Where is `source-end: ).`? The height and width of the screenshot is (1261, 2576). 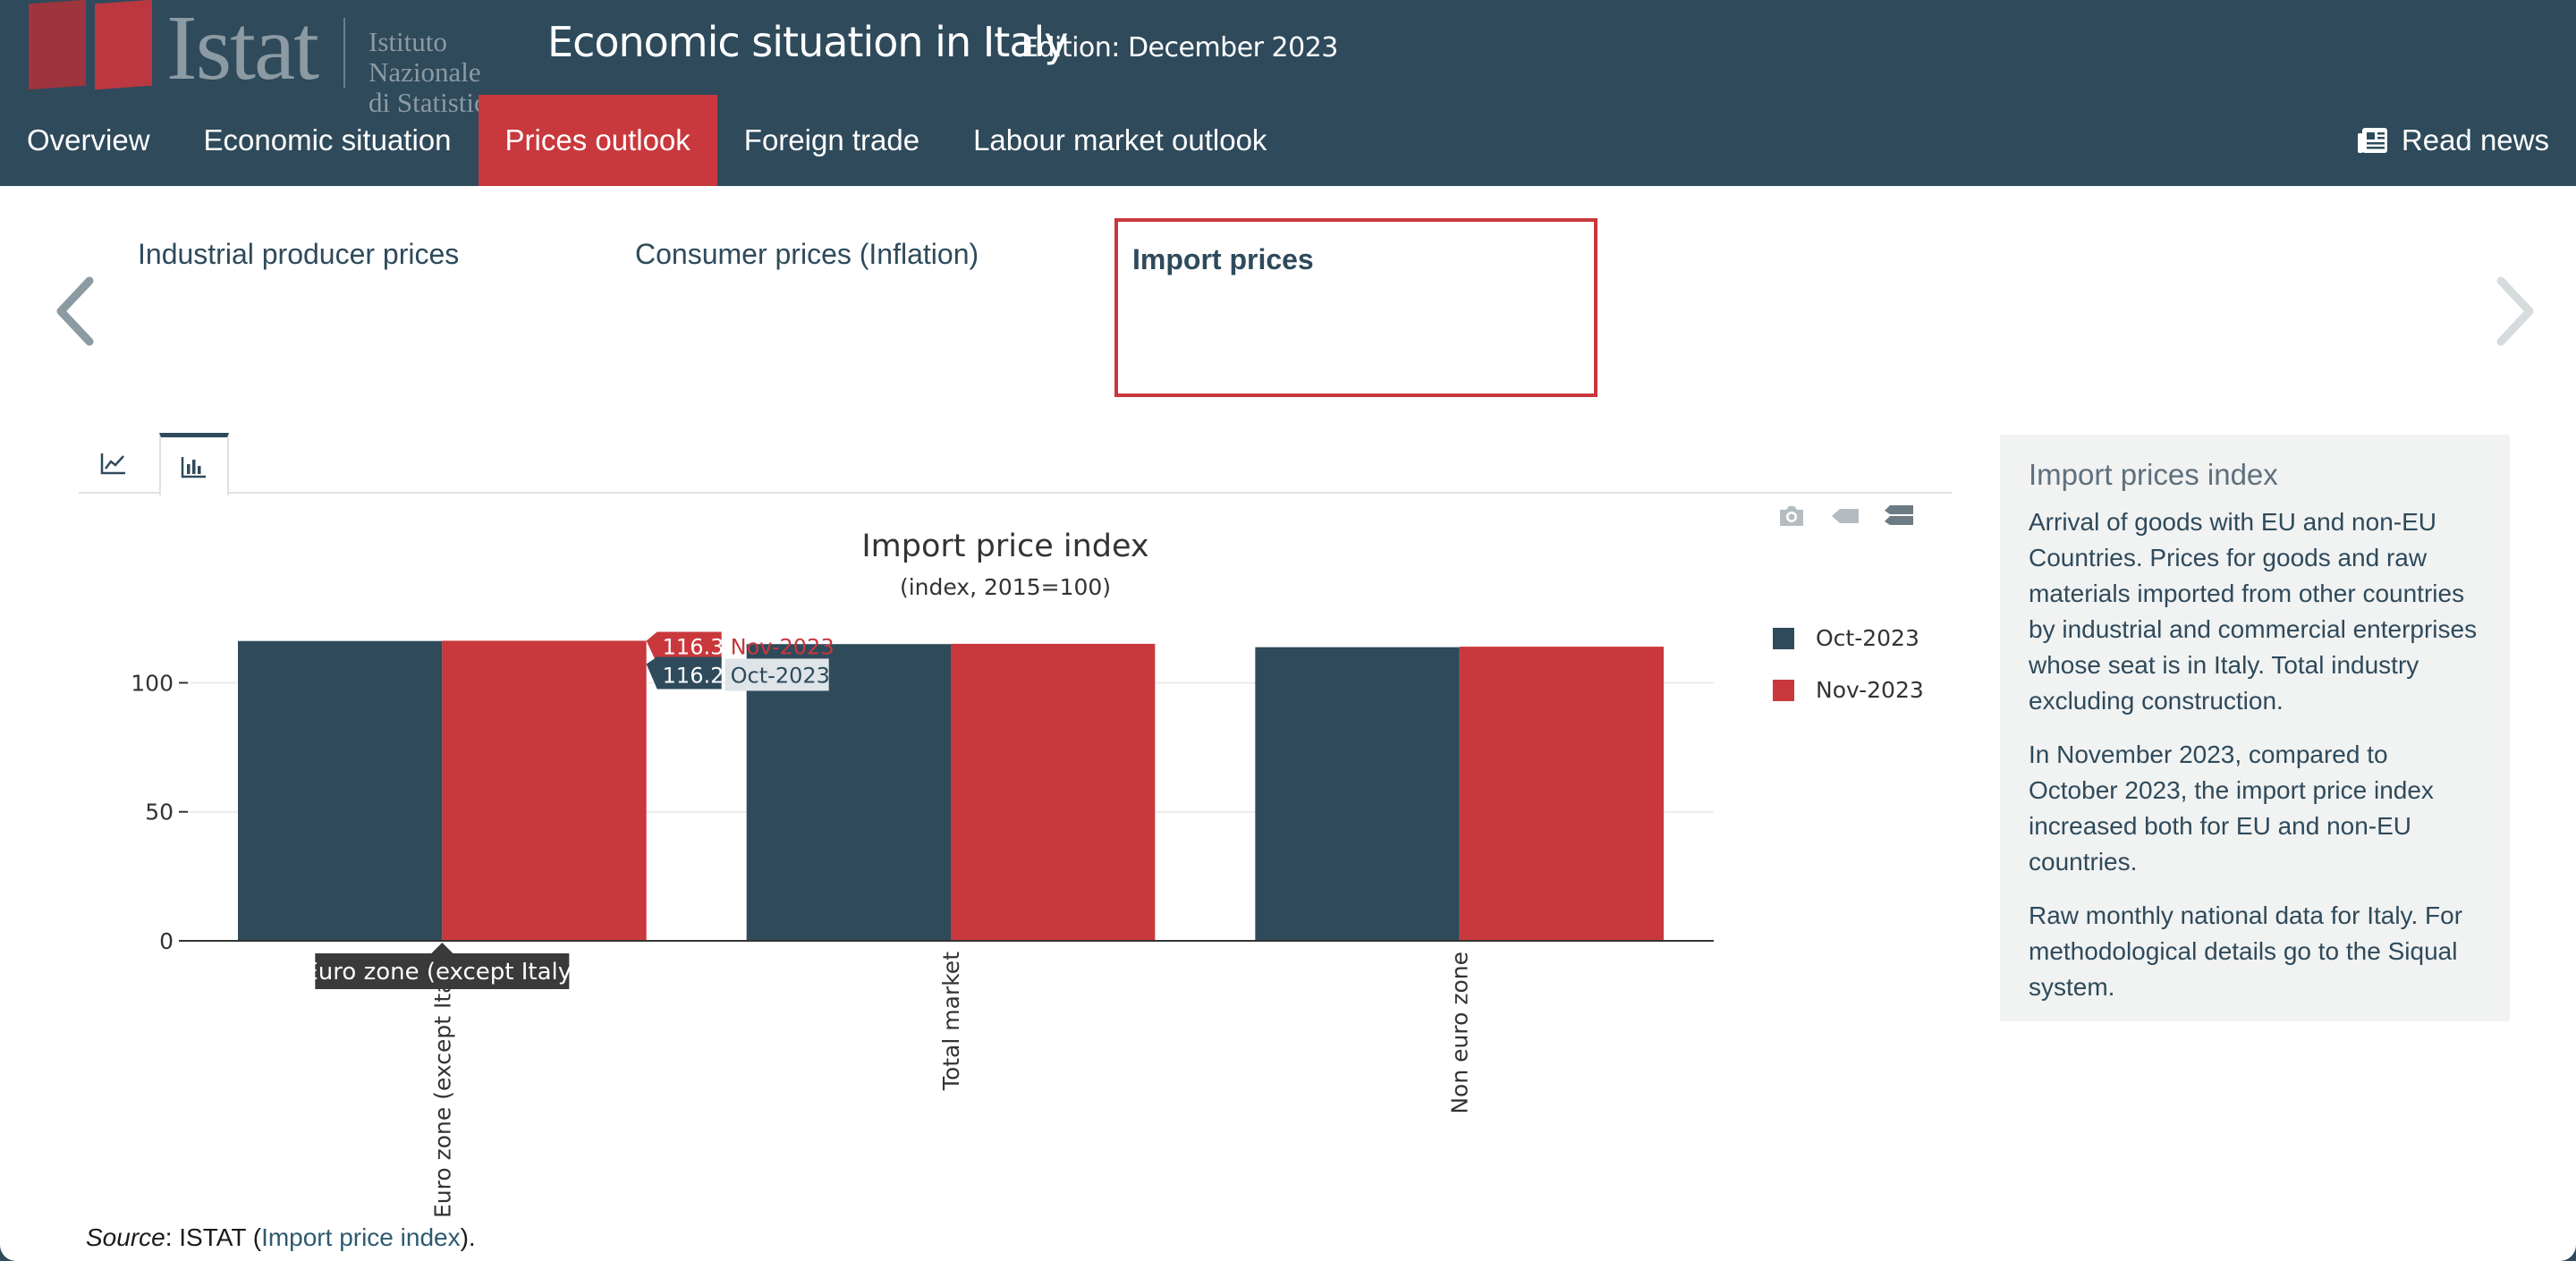
source-end: ). is located at coordinates (468, 1237).